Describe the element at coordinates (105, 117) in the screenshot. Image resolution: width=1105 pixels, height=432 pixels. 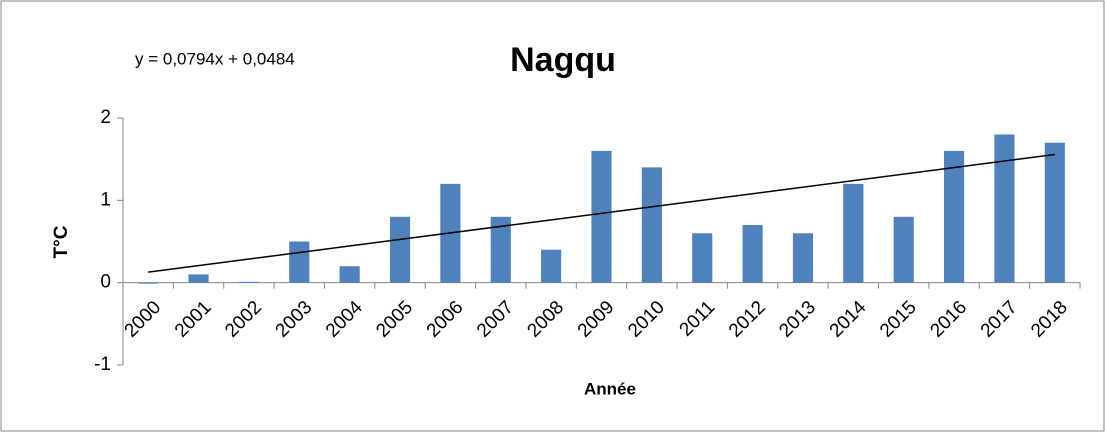
I see `y-tick-label: 2` at that location.